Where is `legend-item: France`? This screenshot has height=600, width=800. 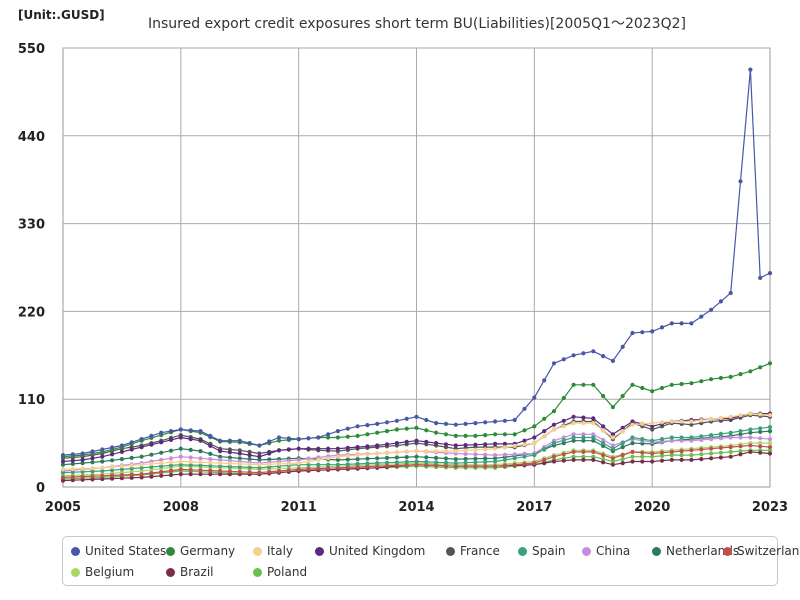 legend-item: France is located at coordinates (473, 551).